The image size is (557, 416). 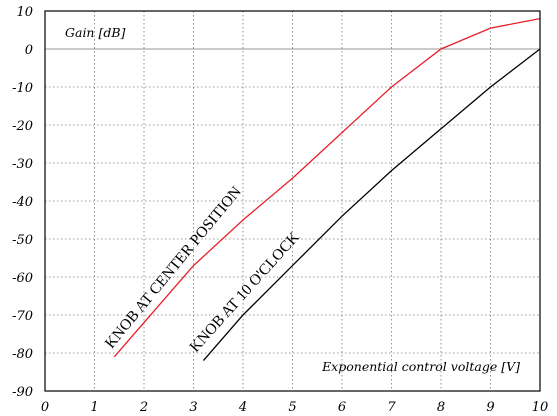 I want to click on x-axis-label: Exponential control voltage [V], so click(x=420, y=366).